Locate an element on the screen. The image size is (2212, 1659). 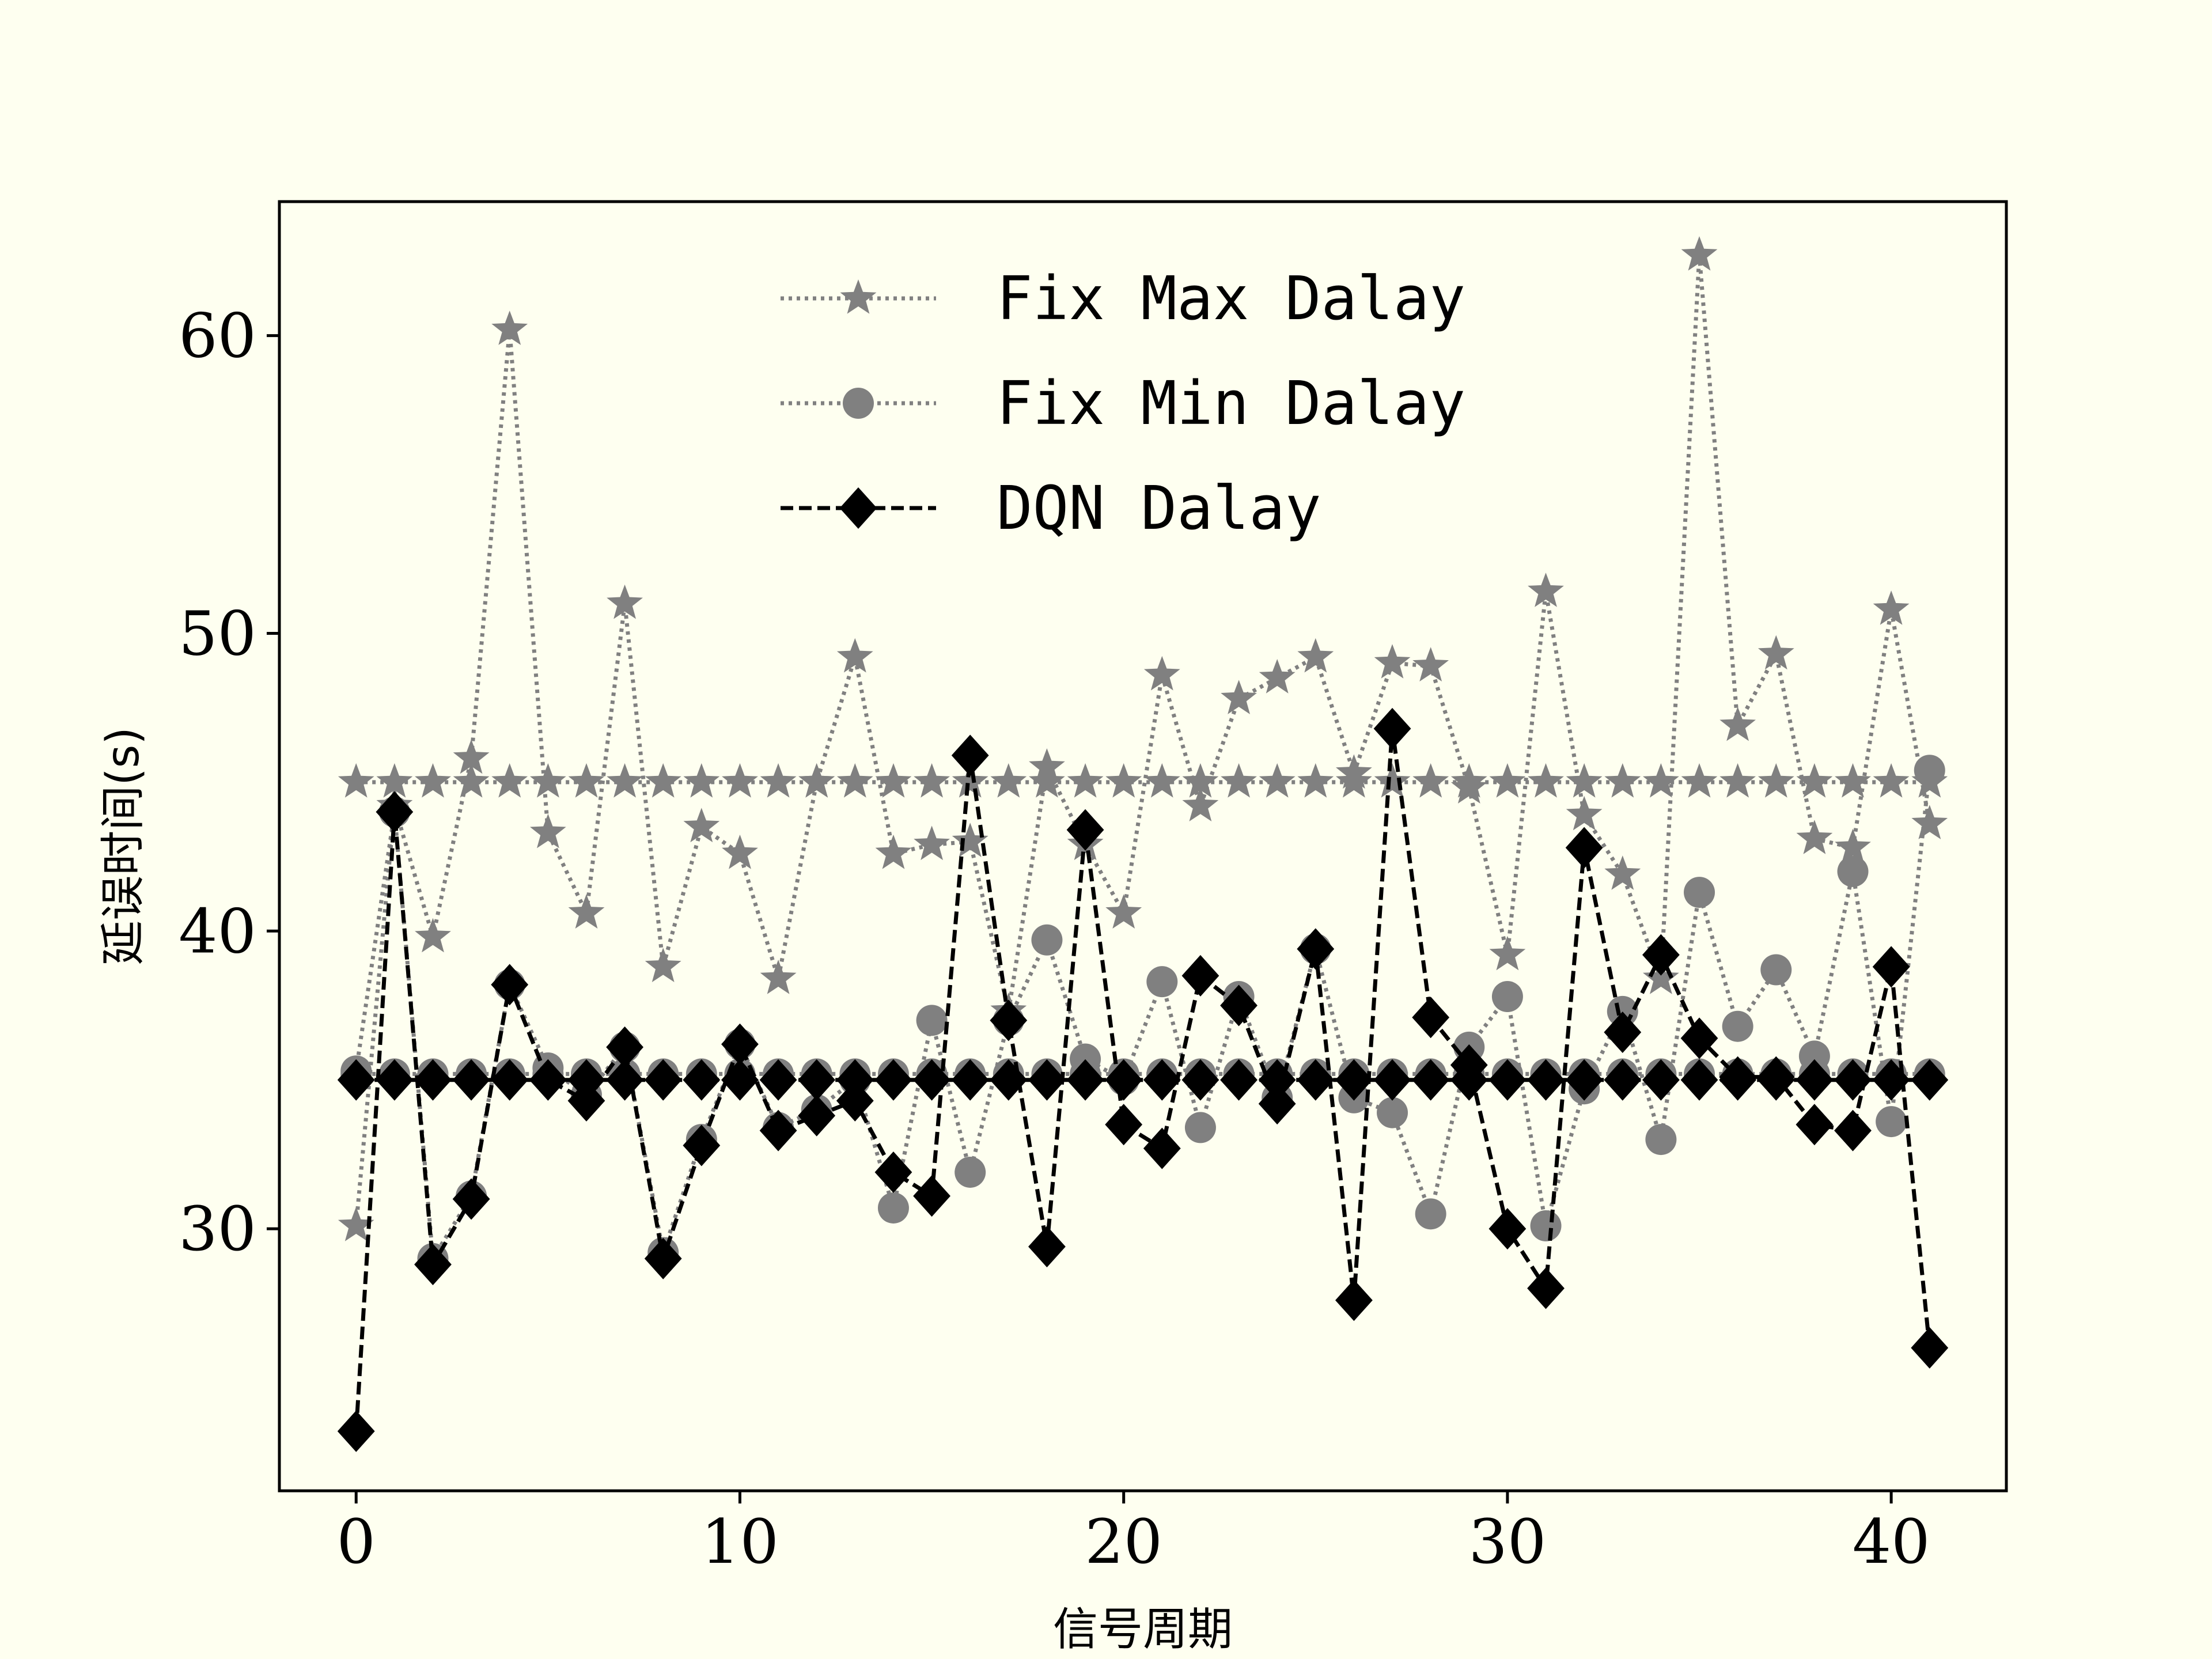
legend-item: Fix Max Dalay is located at coordinates (1123, 298).